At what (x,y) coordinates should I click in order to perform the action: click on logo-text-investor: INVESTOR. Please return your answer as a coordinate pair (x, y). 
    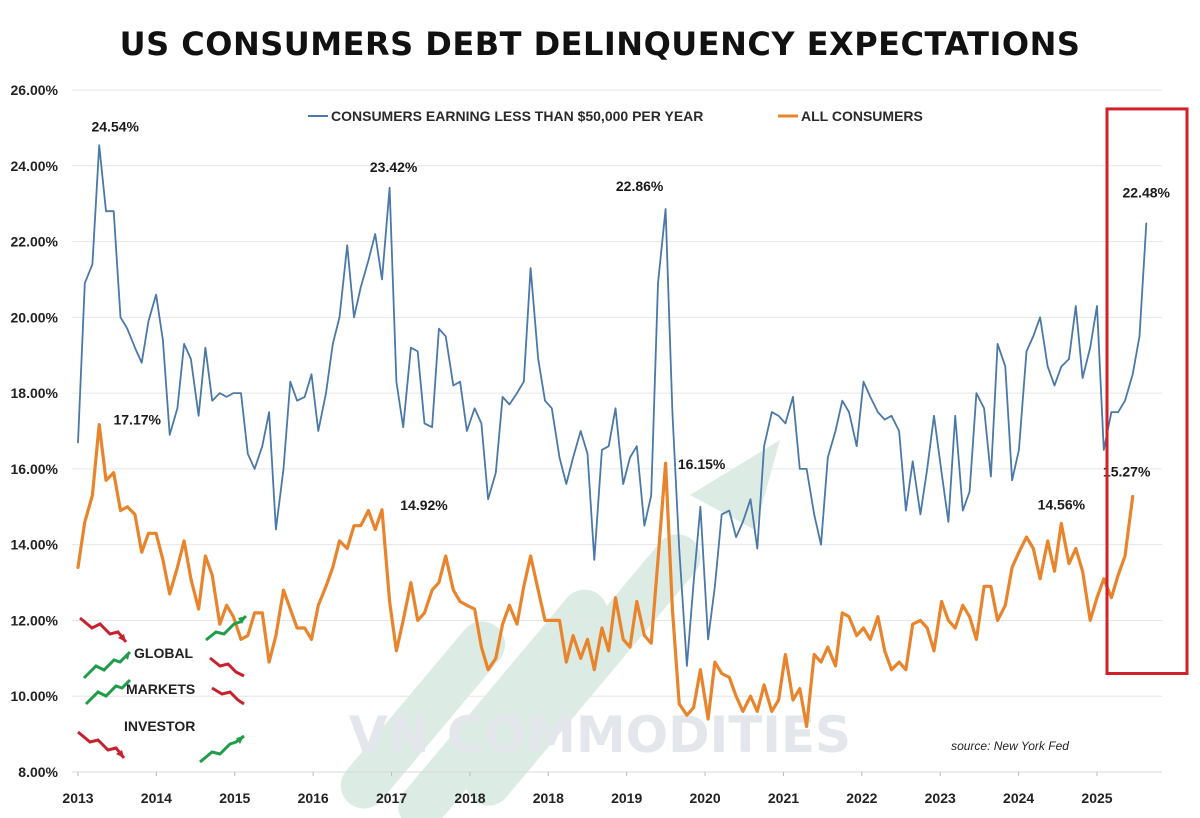
    Looking at the image, I should click on (159, 726).